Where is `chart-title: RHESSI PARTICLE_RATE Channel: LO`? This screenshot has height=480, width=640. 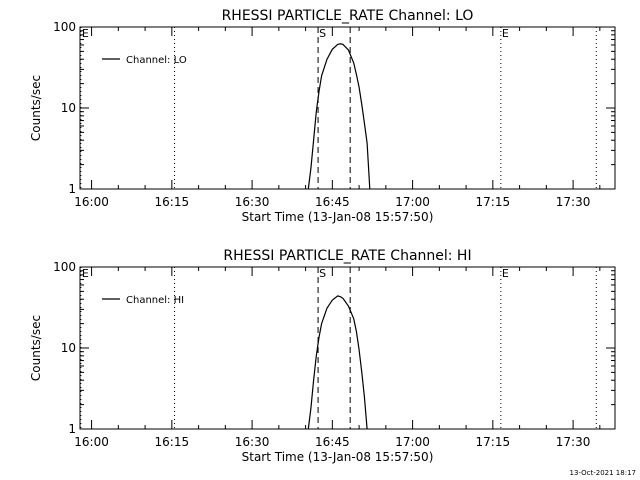 chart-title: RHESSI PARTICLE_RATE Channel: LO is located at coordinates (348, 16).